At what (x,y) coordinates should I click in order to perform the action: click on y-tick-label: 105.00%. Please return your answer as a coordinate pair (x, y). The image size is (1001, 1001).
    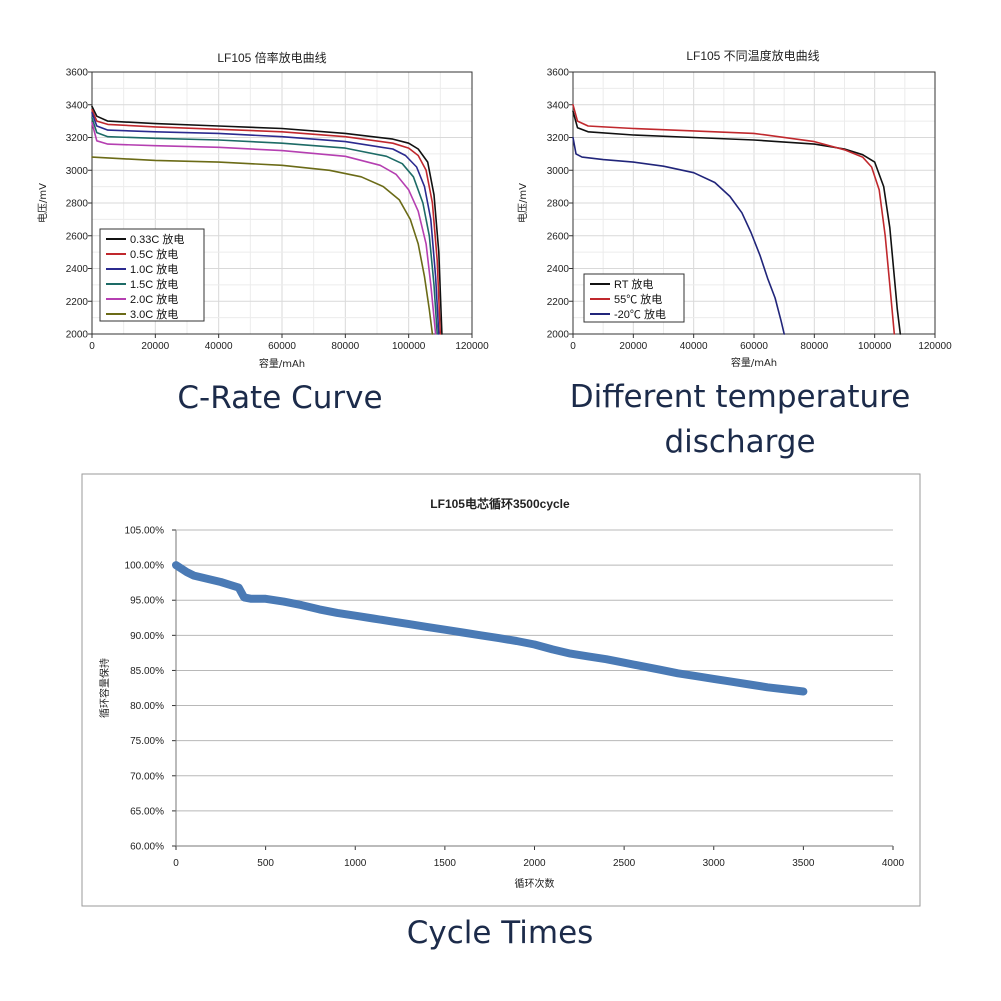
    Looking at the image, I should click on (145, 531).